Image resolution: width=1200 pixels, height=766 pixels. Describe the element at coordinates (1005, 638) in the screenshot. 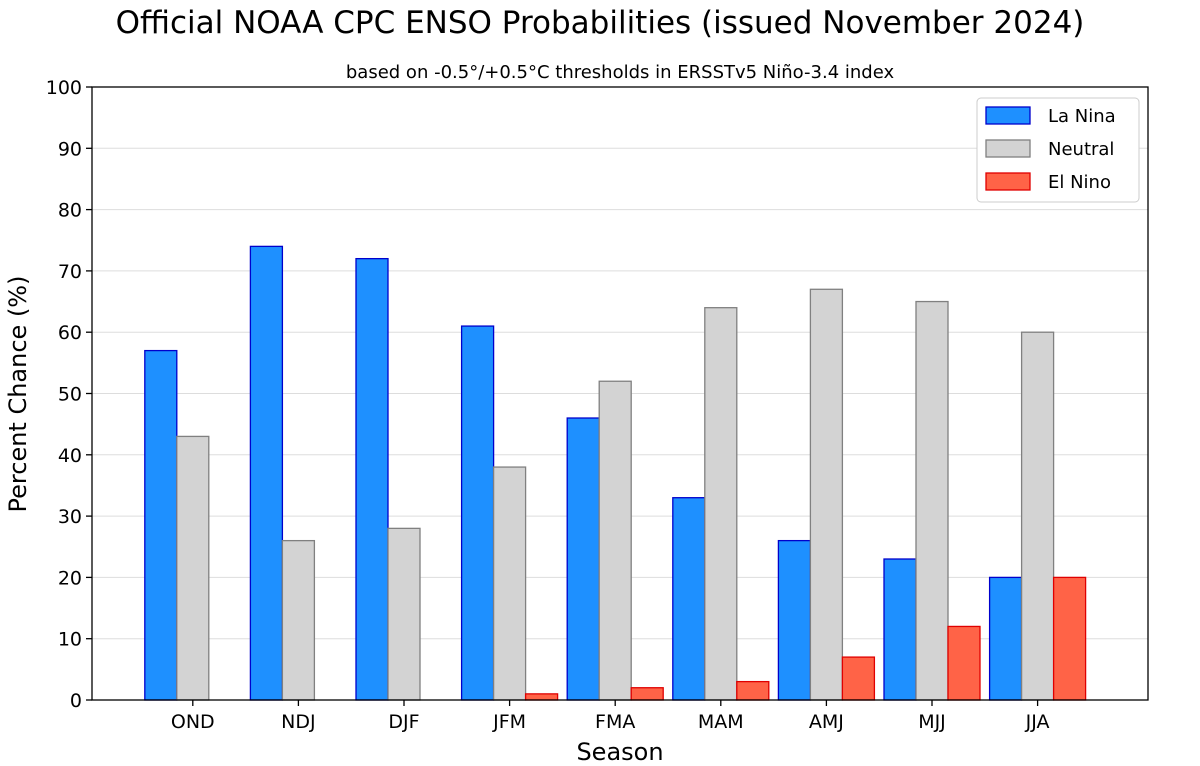

I see `bar-la-nina-jja` at that location.